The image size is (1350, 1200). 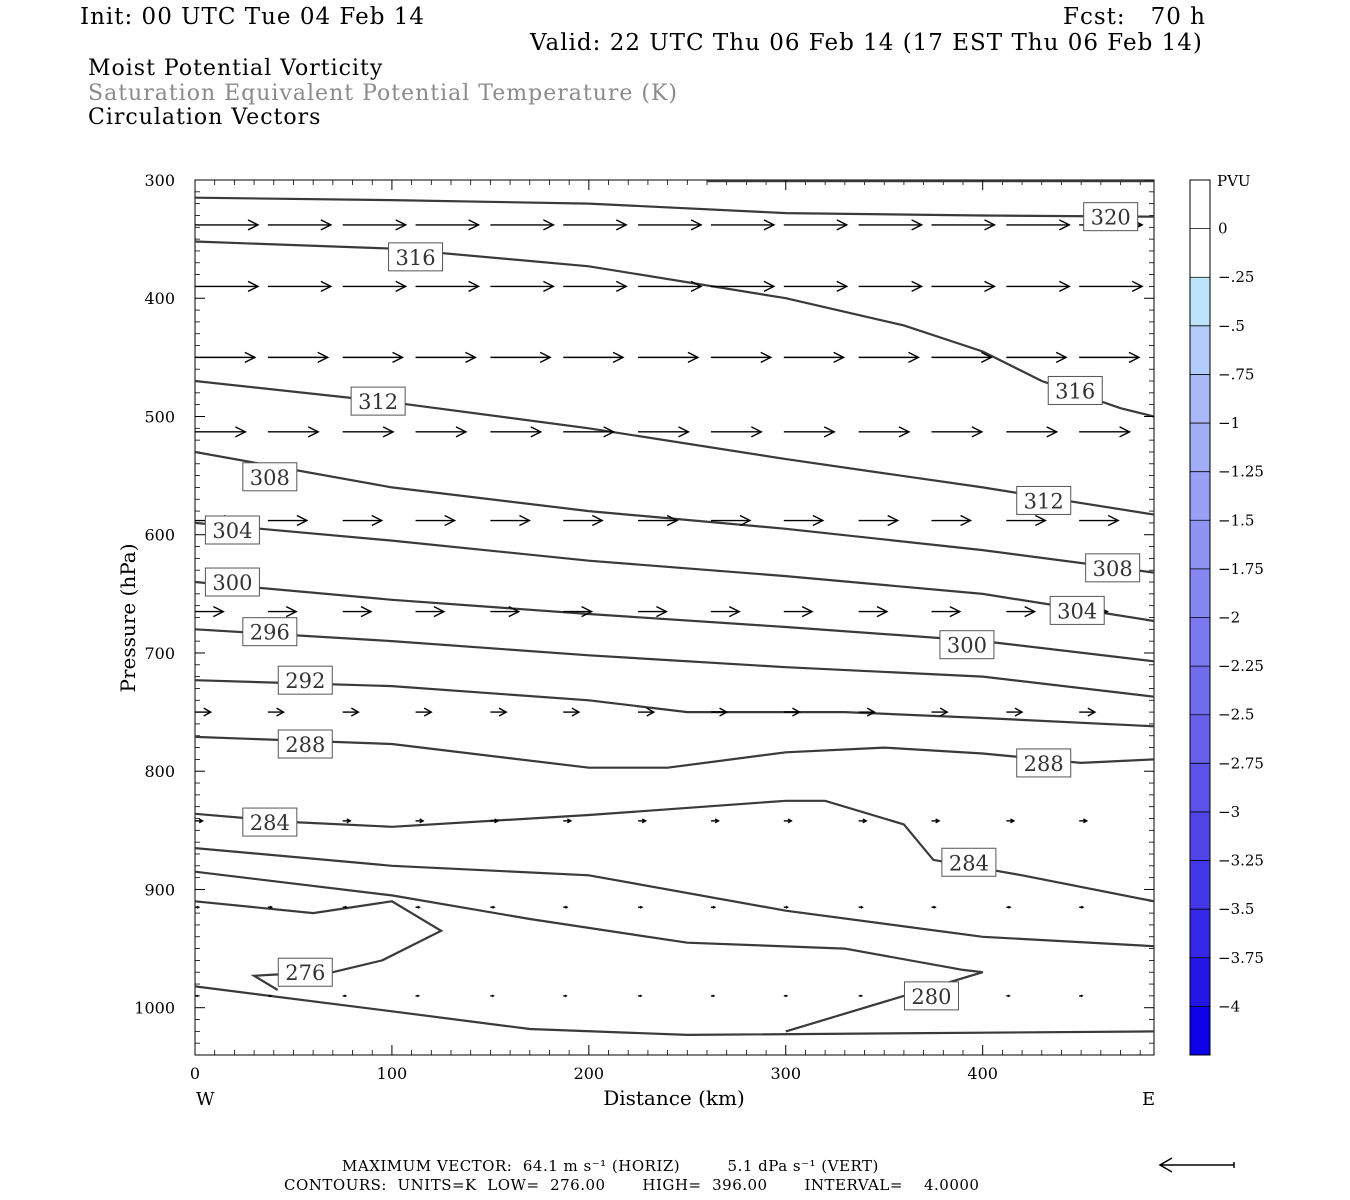 I want to click on contour-label-276: 276, so click(x=305, y=972).